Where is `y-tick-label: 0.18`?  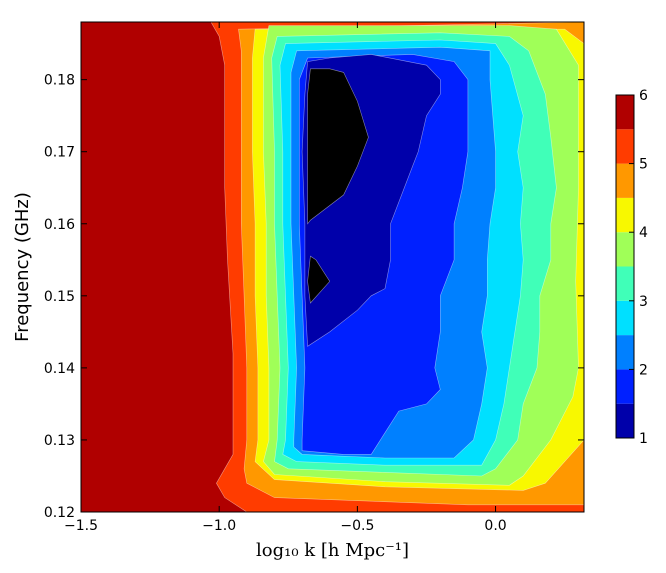
y-tick-label: 0.18 is located at coordinates (59, 81).